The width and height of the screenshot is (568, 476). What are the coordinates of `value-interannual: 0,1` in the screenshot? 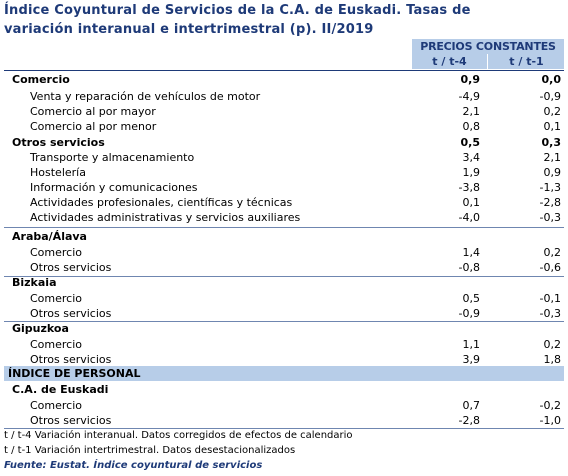 It's located at (471, 202).